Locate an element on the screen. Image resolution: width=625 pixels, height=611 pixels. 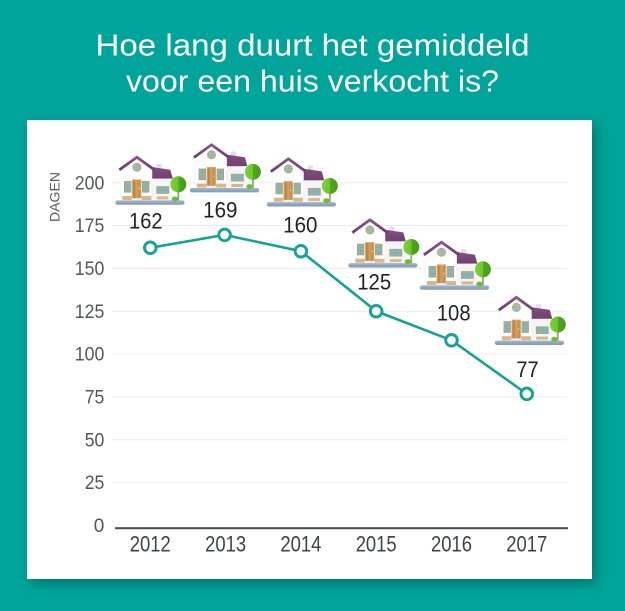
svg-text: 2017 is located at coordinates (526, 543).